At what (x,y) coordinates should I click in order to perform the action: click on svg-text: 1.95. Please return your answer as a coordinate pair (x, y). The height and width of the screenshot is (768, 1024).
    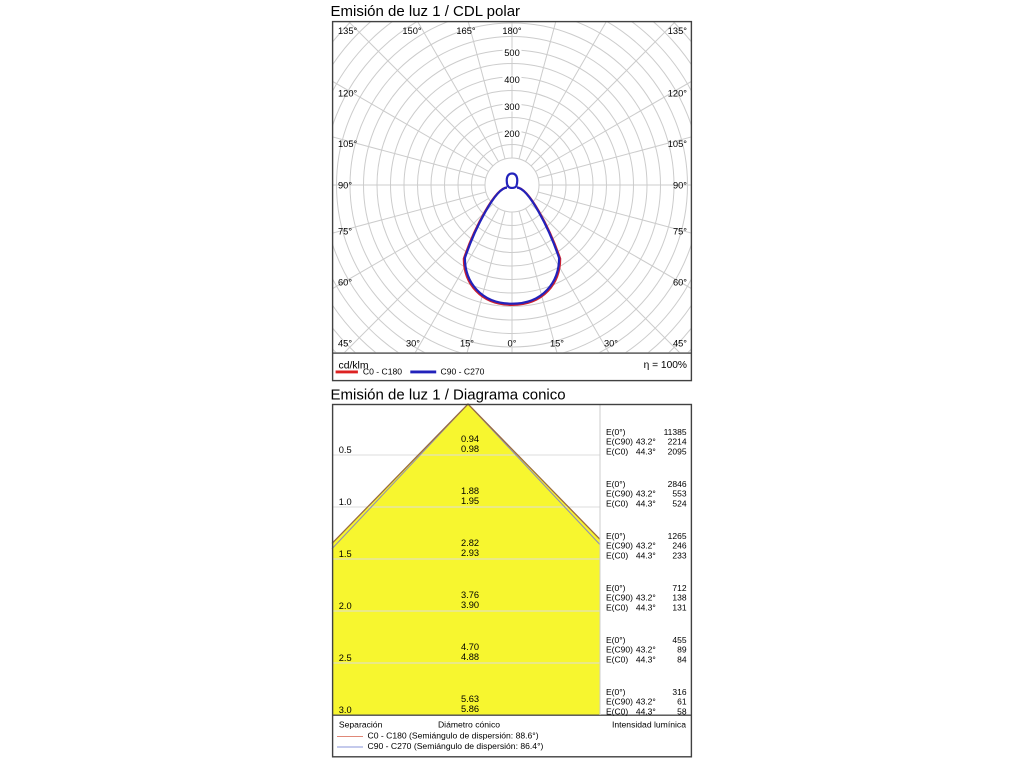
    Looking at the image, I should click on (470, 501).